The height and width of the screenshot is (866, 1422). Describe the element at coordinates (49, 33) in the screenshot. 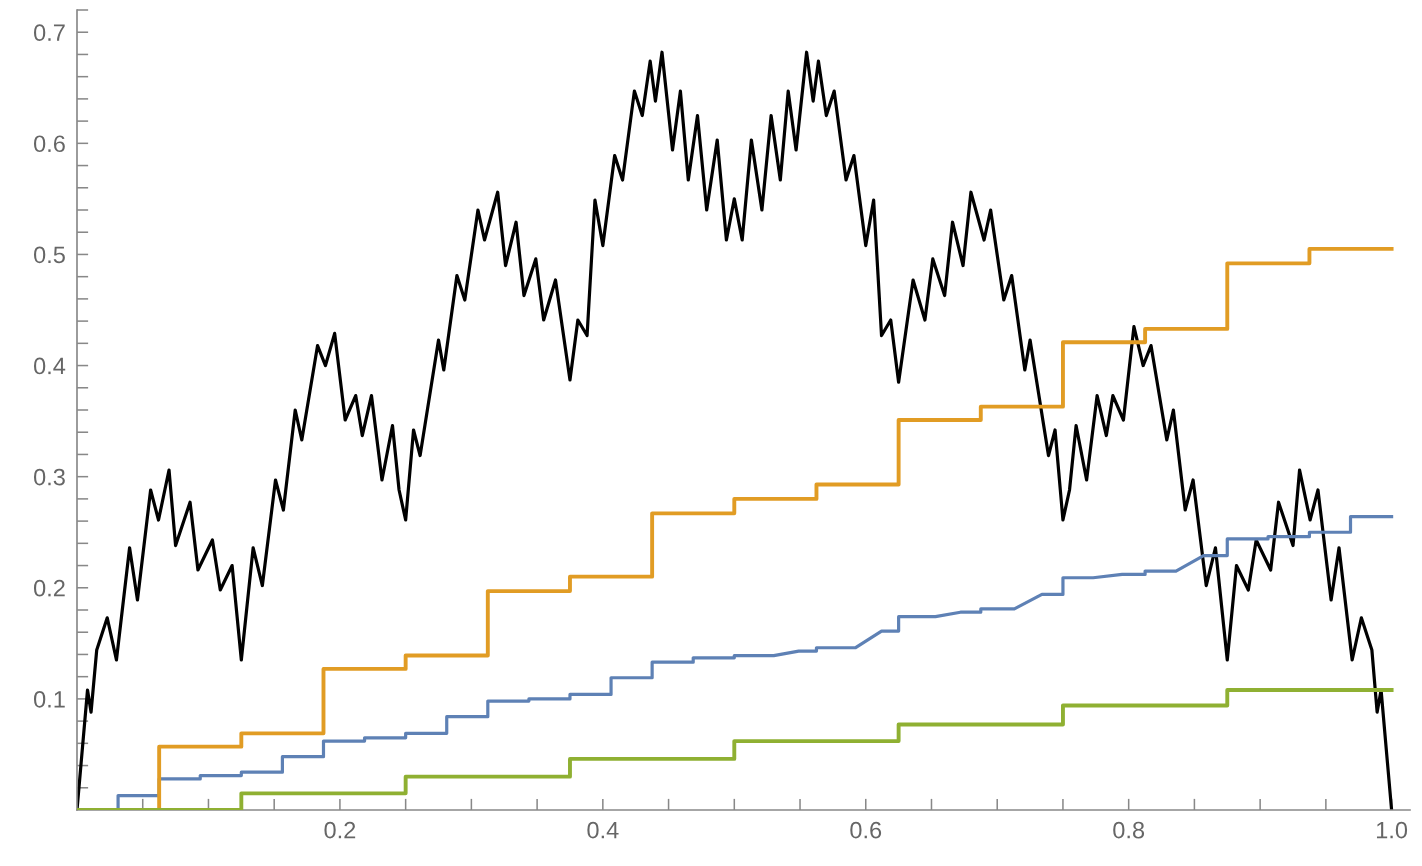

I see `y-tick-label: 0.7` at that location.